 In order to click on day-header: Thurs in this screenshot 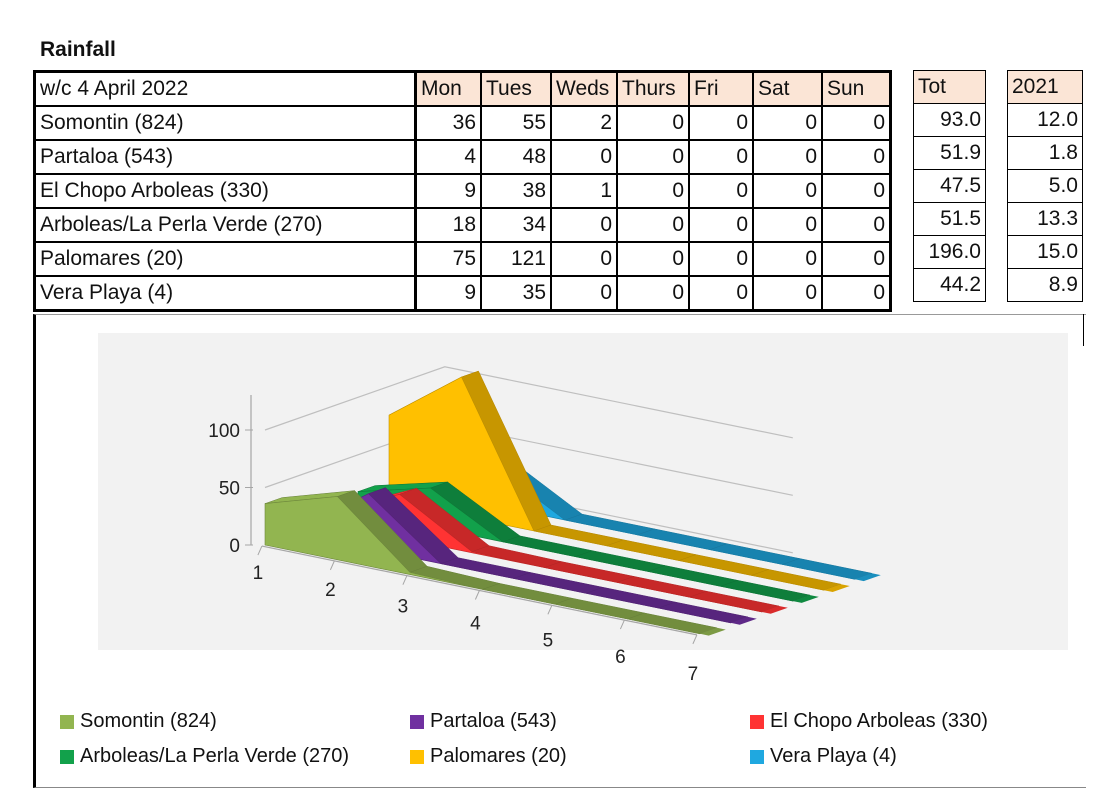, I will do `click(653, 88)`.